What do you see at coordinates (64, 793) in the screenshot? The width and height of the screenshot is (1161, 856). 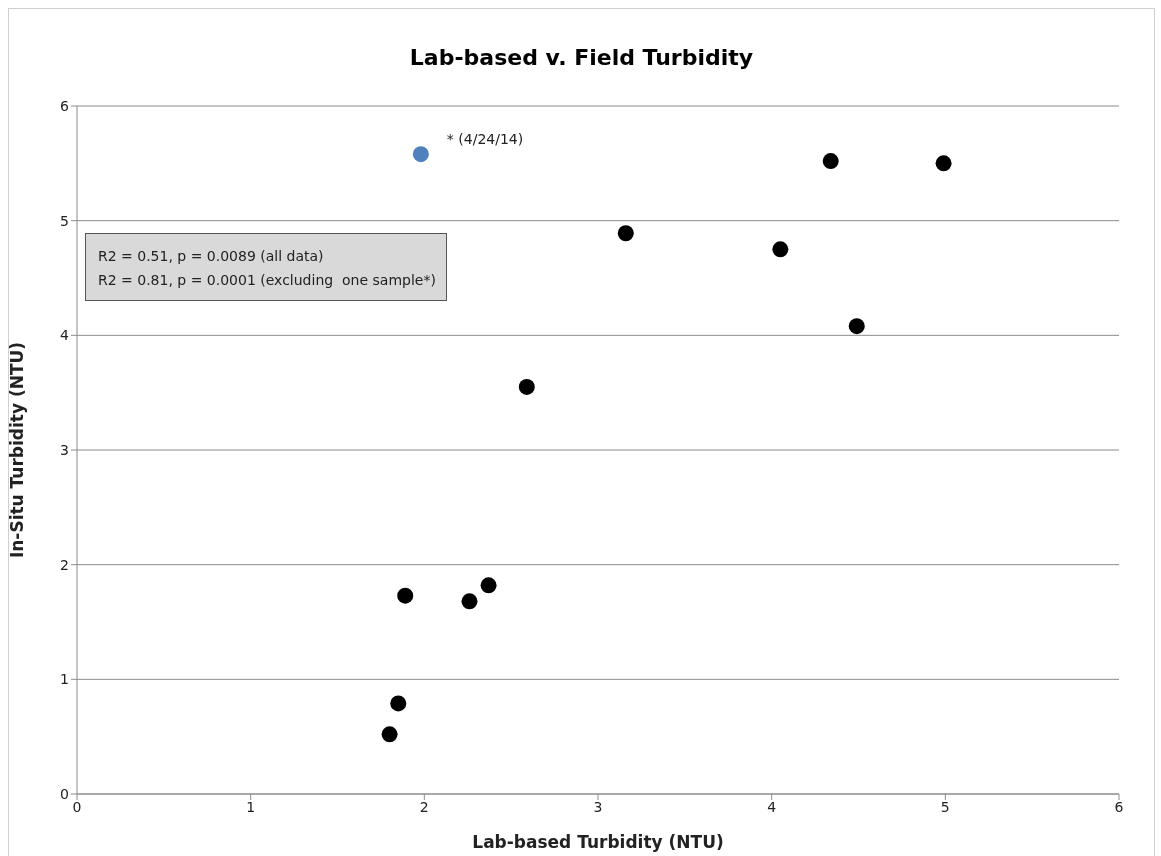 I see `y-tick-label: 0` at bounding box center [64, 793].